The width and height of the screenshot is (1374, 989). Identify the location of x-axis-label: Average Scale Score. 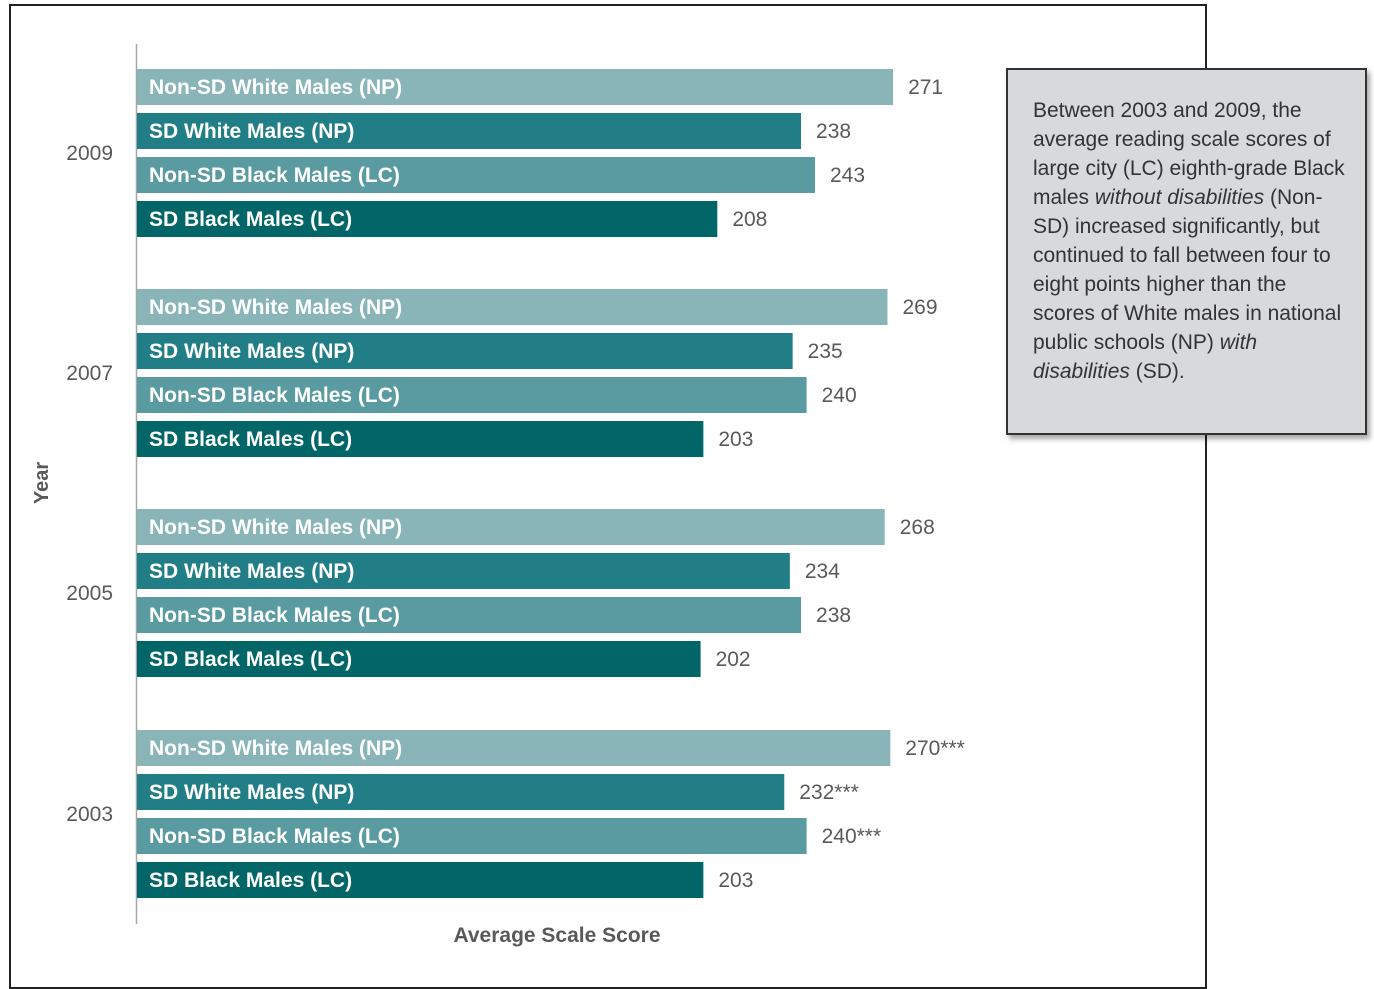
(556, 935).